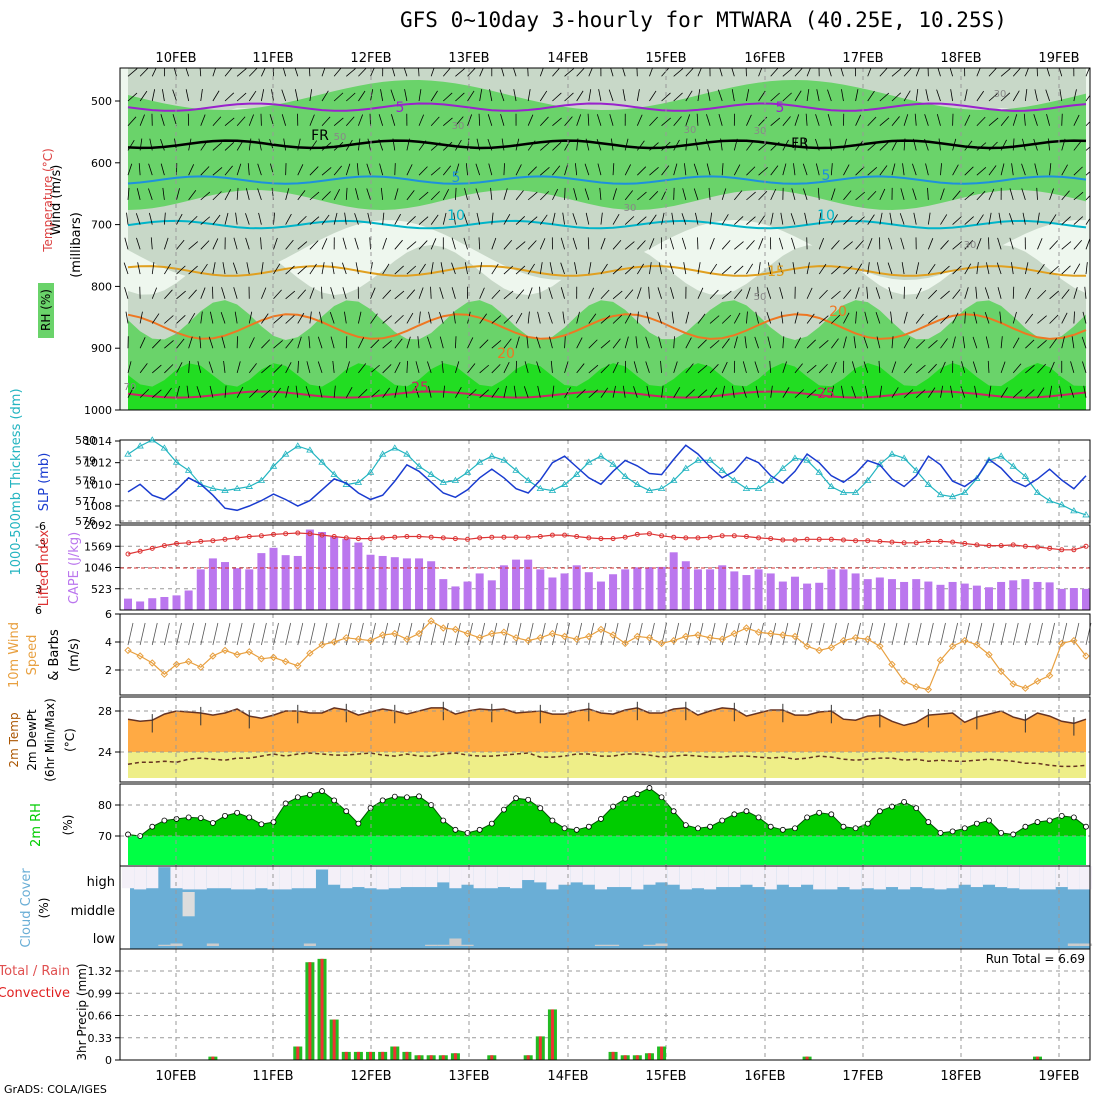 The image size is (1100, 1100). Describe the element at coordinates (175, 1076) in the screenshot. I see `date-label-bottom: 10FEB` at that location.